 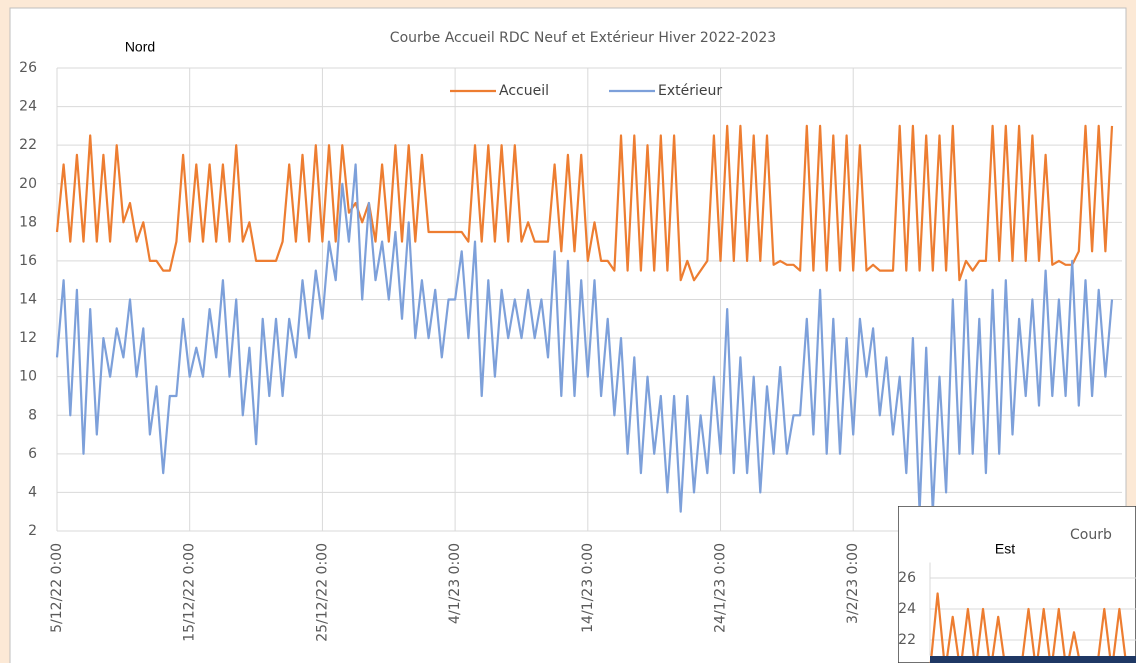 I want to click on y-tick-label: 8, so click(x=32, y=415).